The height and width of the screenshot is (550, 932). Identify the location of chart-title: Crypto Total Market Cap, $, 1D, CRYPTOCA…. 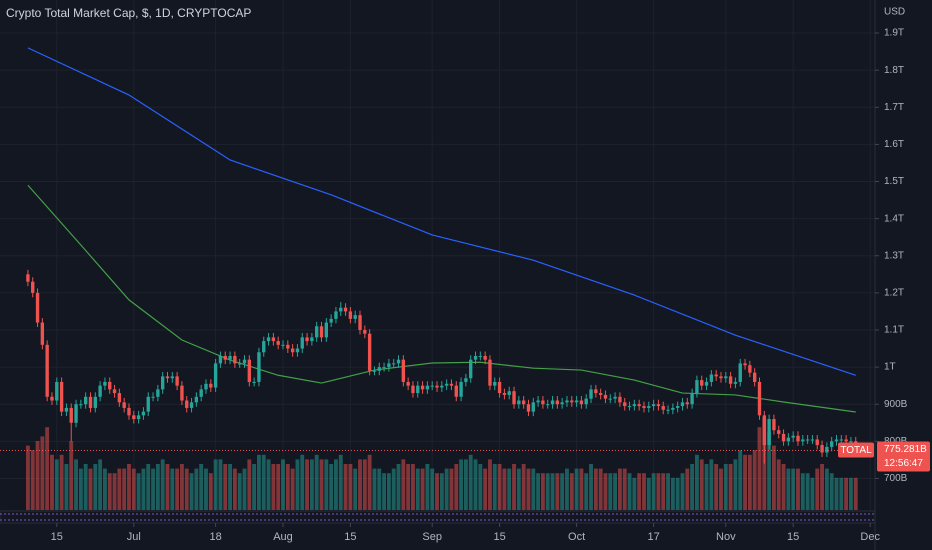
(128, 13).